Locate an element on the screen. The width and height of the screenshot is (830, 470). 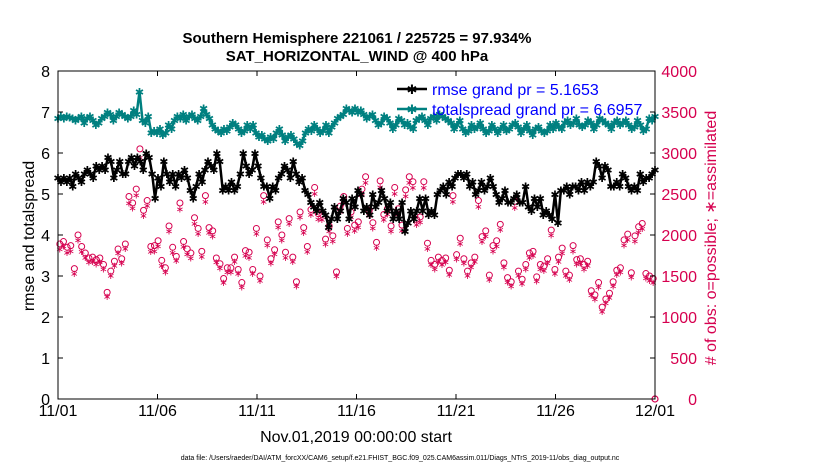
rmse-line is located at coordinates (356, 192).